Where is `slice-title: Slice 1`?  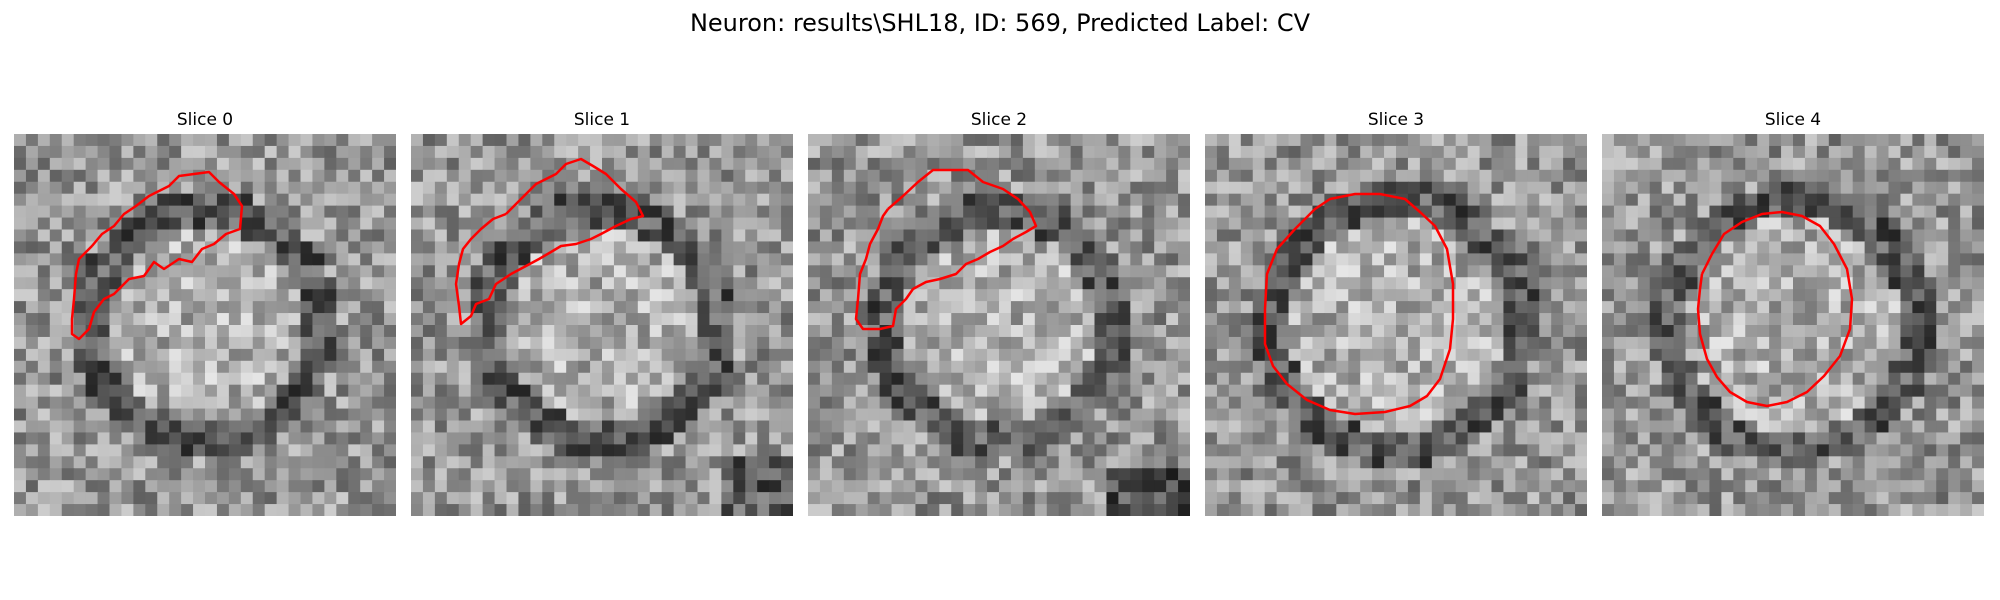 slice-title: Slice 1 is located at coordinates (602, 120).